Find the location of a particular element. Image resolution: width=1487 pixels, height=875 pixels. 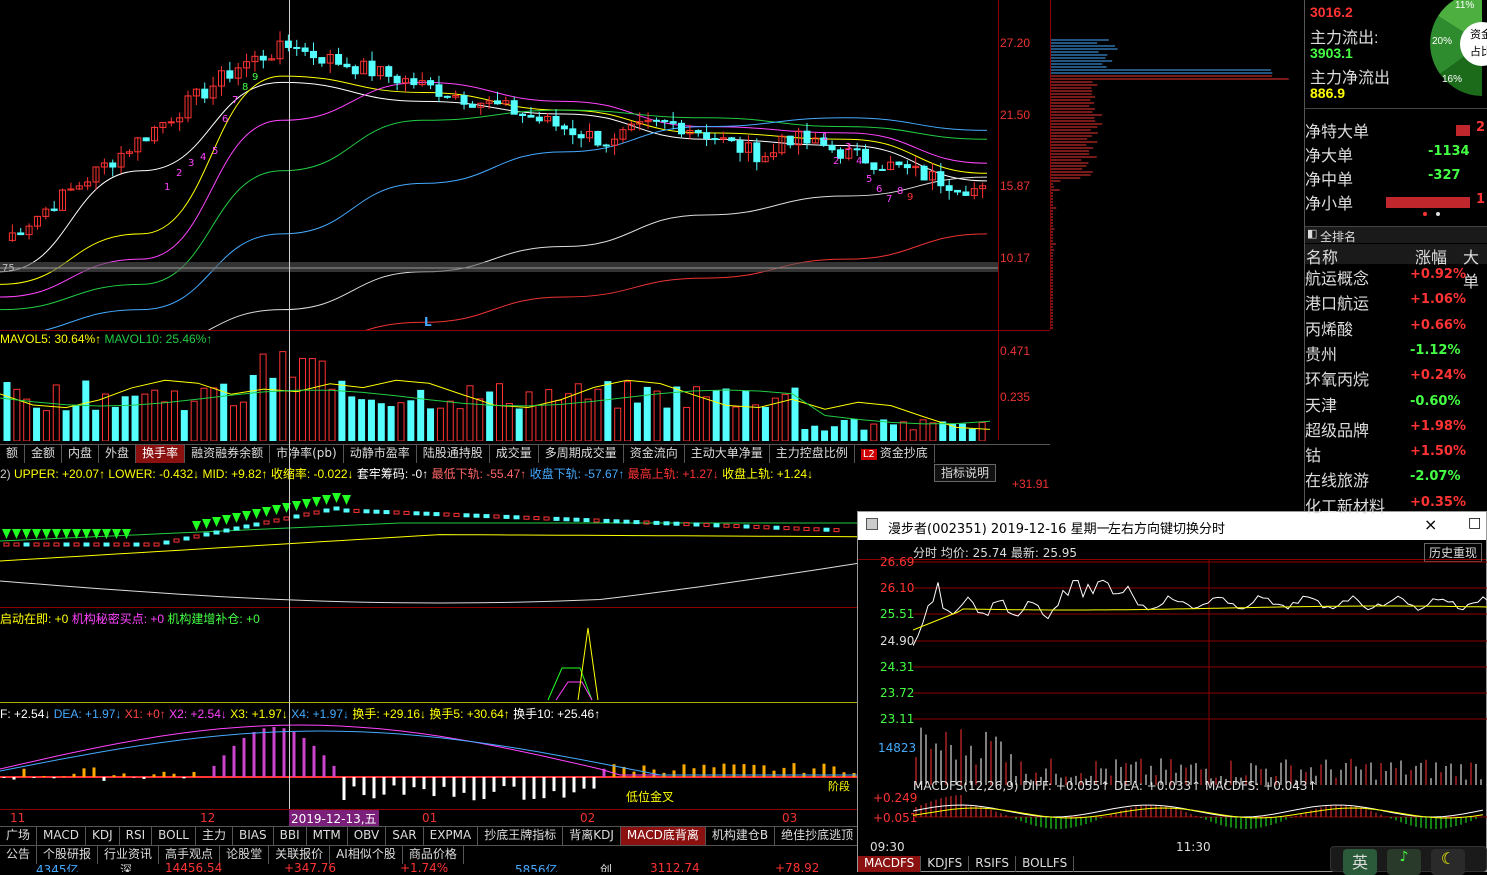

tab-13: 主力控盘比例 is located at coordinates (812, 454).